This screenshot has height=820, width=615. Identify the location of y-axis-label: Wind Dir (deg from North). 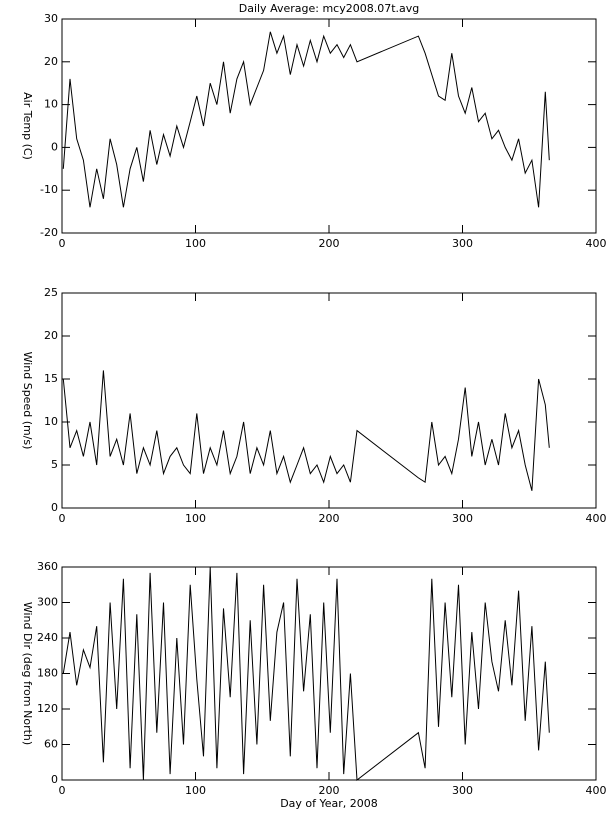
(27, 673).